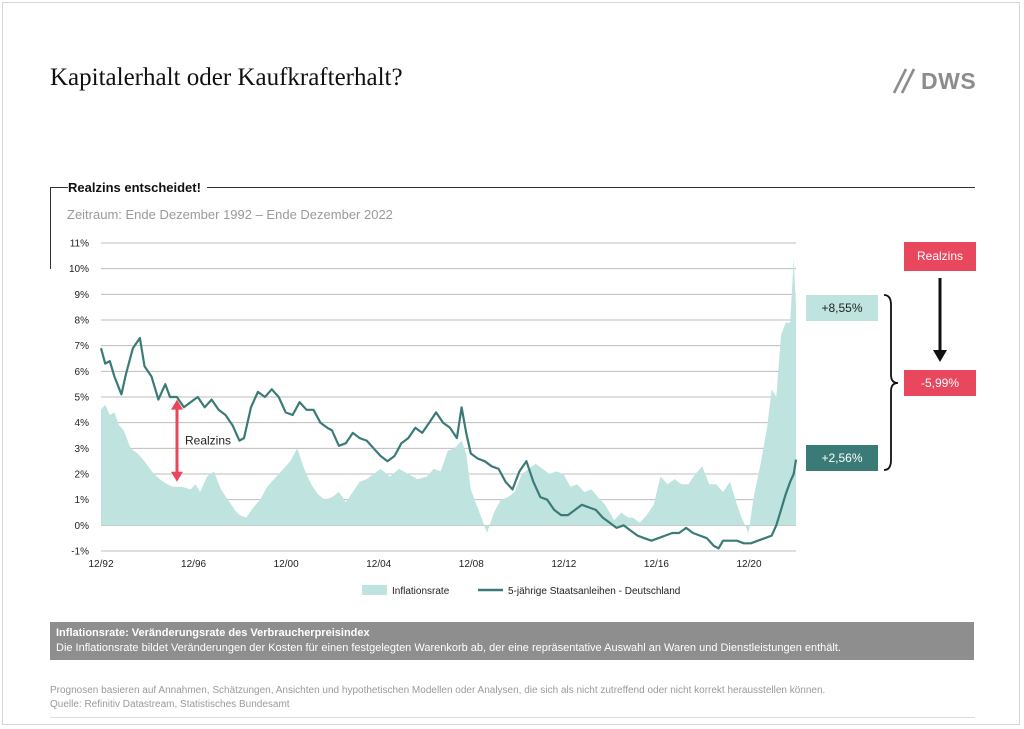 The width and height of the screenshot is (1024, 729). Describe the element at coordinates (50, 228) in the screenshot. I see `section-rule-tick` at that location.